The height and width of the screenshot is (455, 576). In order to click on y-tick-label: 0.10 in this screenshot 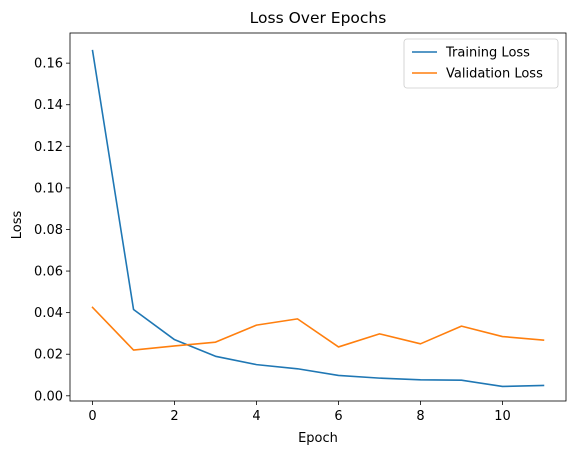, I will do `click(48, 188)`.